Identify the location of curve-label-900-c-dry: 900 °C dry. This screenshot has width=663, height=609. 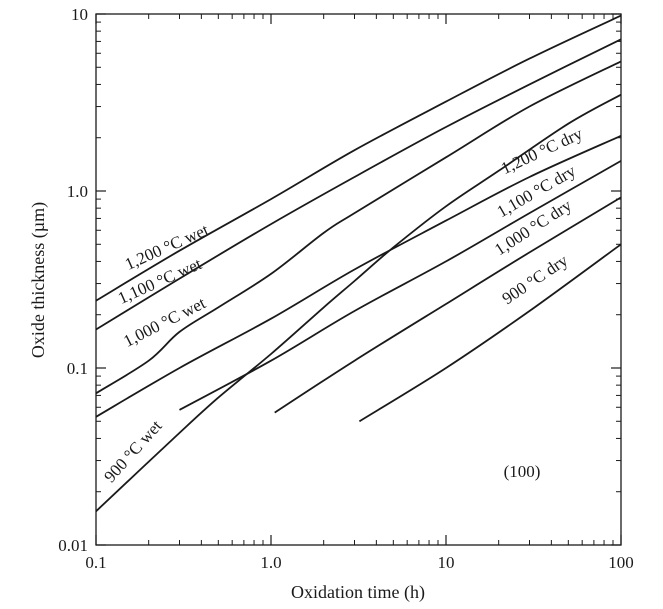
(535, 279).